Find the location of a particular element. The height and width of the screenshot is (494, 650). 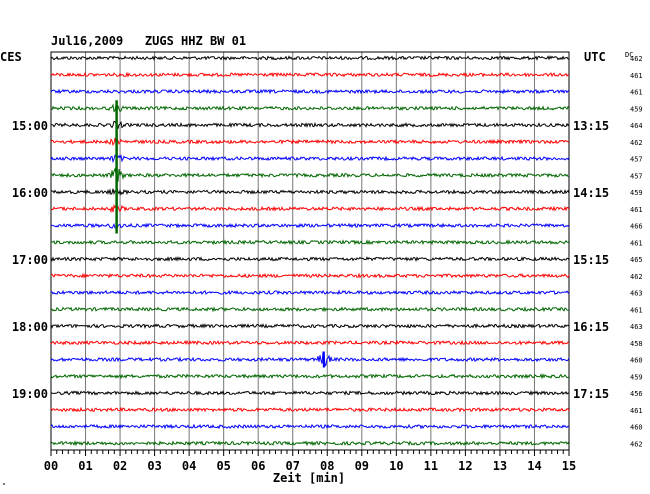

x-tick-label: 00 is located at coordinates (51, 466).